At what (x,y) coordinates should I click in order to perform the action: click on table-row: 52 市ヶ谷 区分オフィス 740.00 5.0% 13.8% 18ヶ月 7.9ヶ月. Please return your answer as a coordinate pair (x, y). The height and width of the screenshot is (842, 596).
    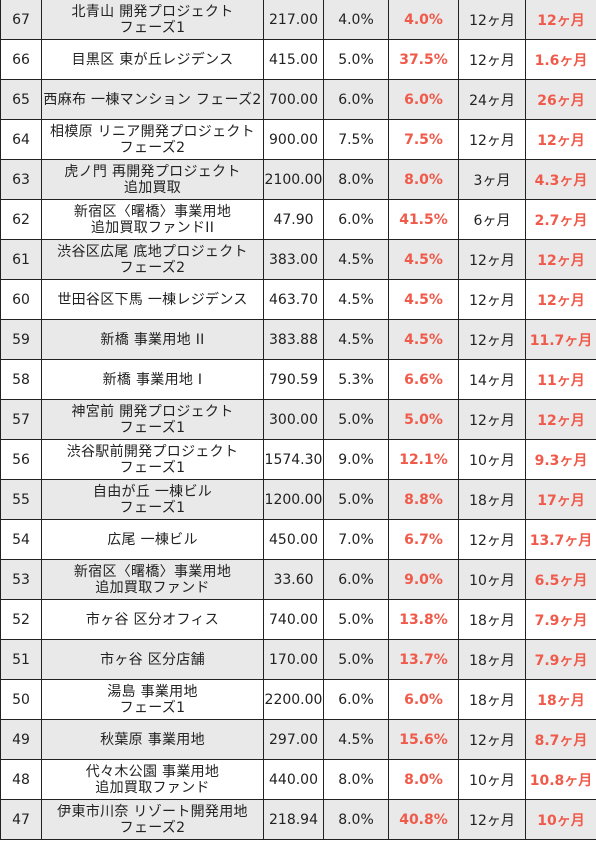
    Looking at the image, I should click on (298, 619).